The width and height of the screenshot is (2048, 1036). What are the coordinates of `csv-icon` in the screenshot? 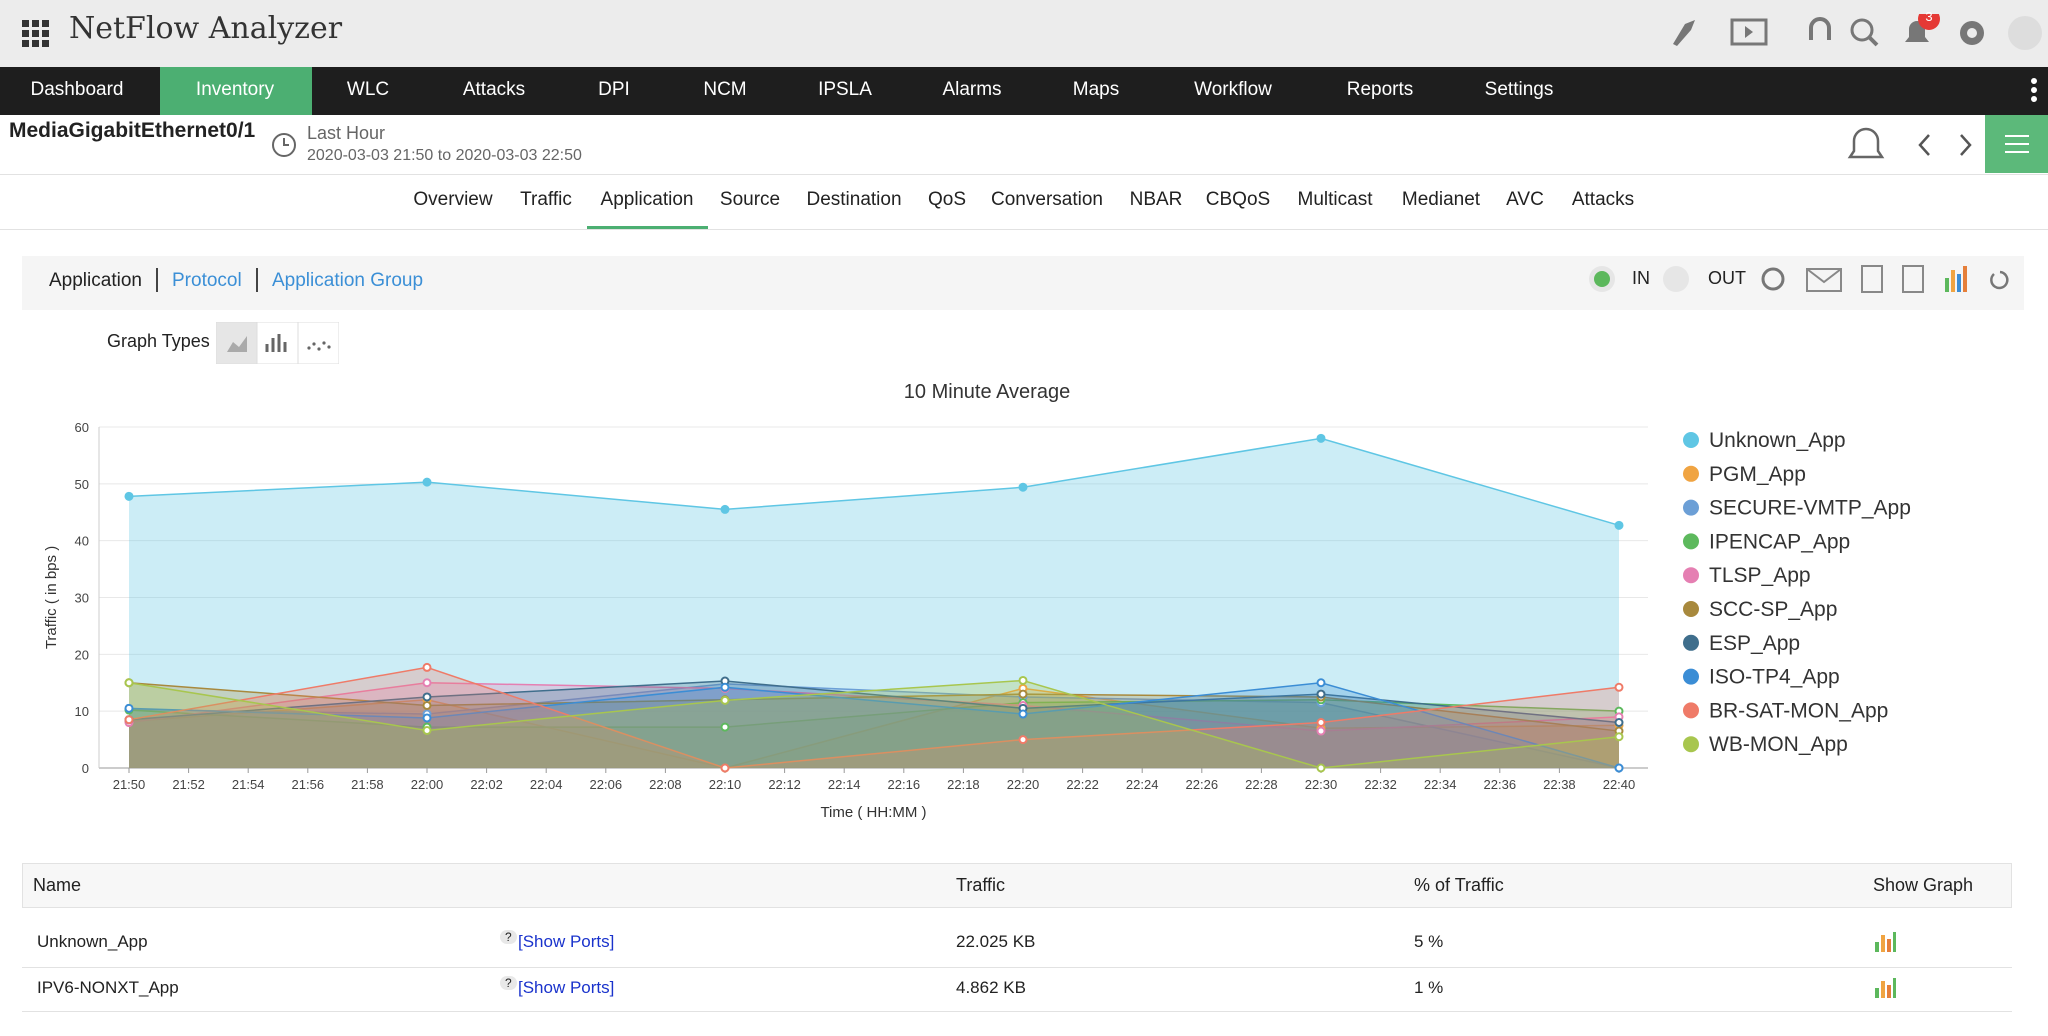 It's located at (1913, 279).